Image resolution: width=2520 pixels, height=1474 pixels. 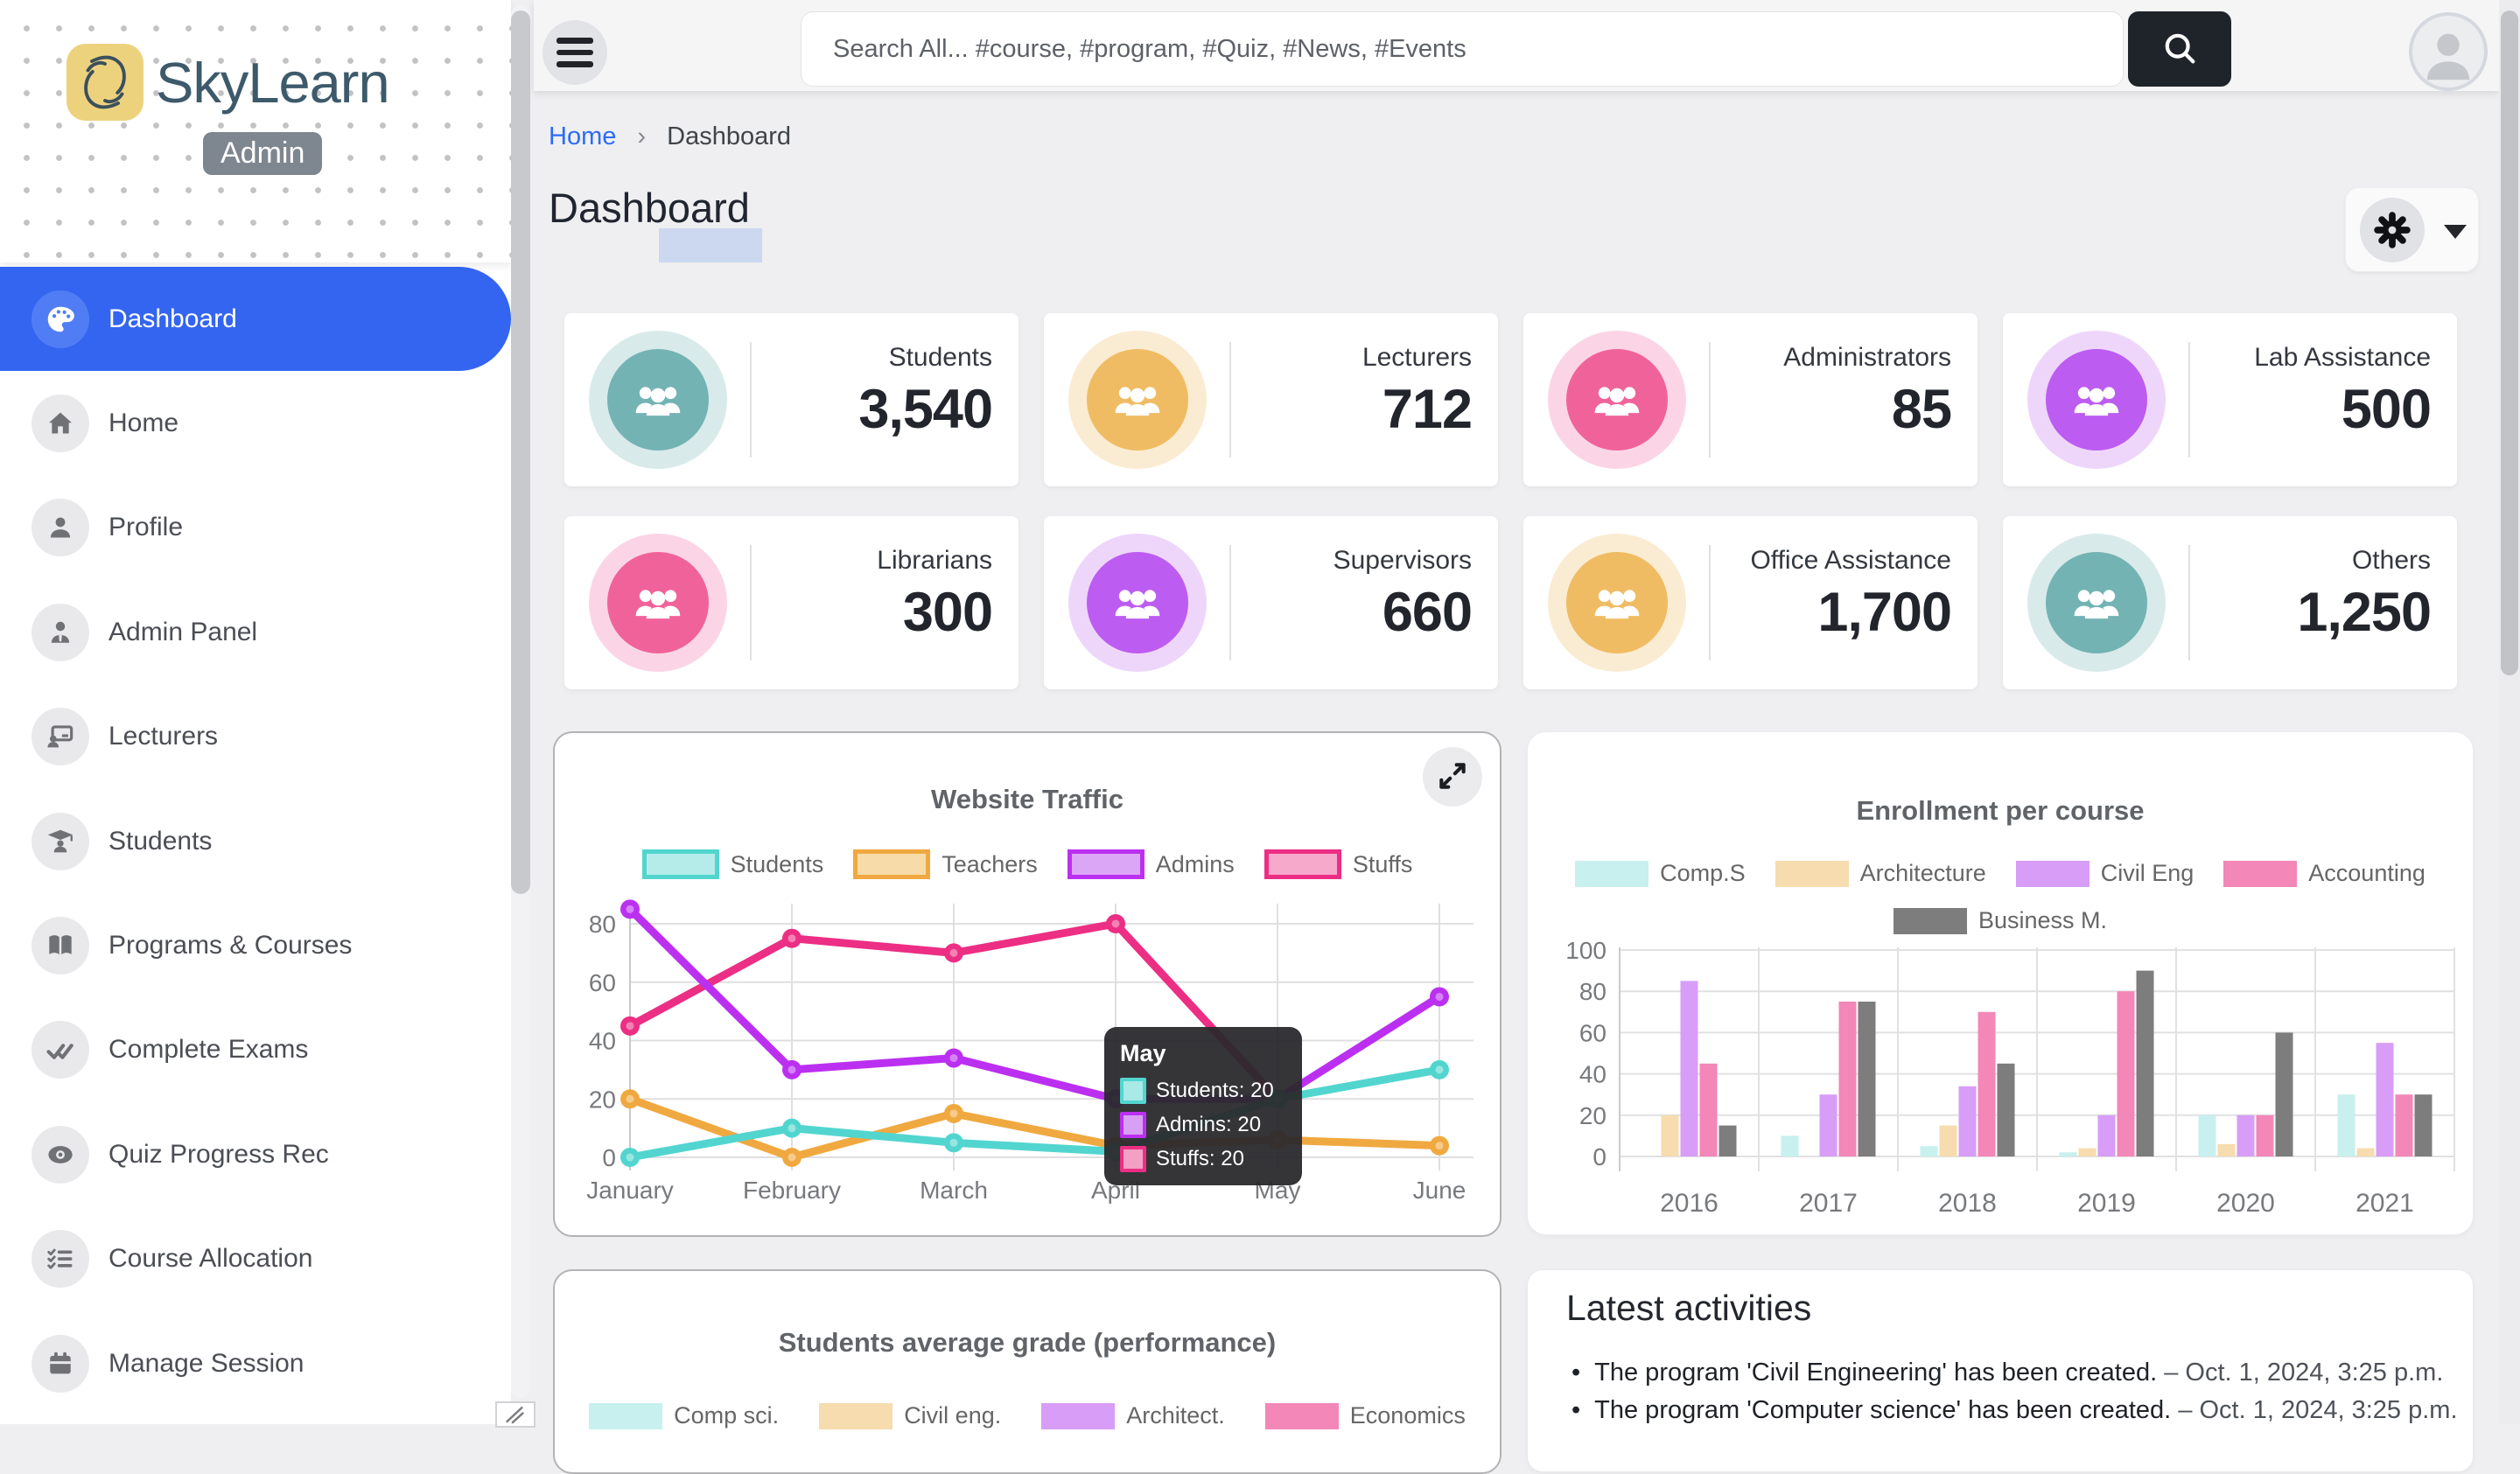 What do you see at coordinates (60, 319) in the screenshot?
I see `palette-icon` at bounding box center [60, 319].